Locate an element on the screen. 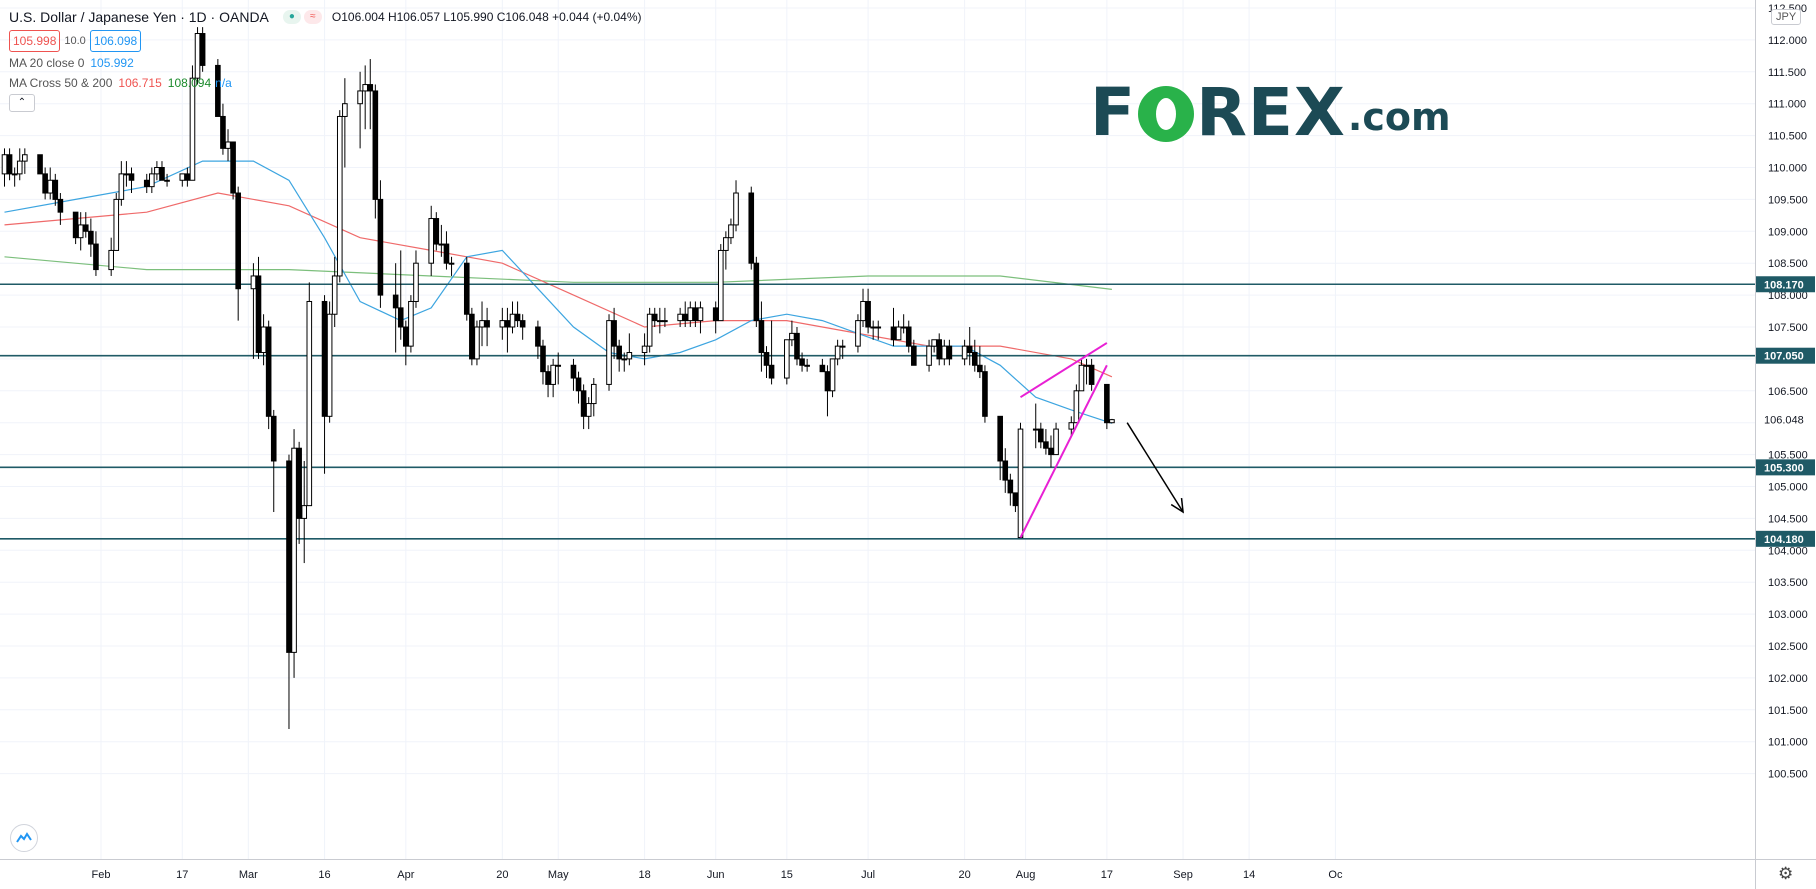 This screenshot has height=889, width=1816. level-price-label: 107.050 is located at coordinates (1784, 357).